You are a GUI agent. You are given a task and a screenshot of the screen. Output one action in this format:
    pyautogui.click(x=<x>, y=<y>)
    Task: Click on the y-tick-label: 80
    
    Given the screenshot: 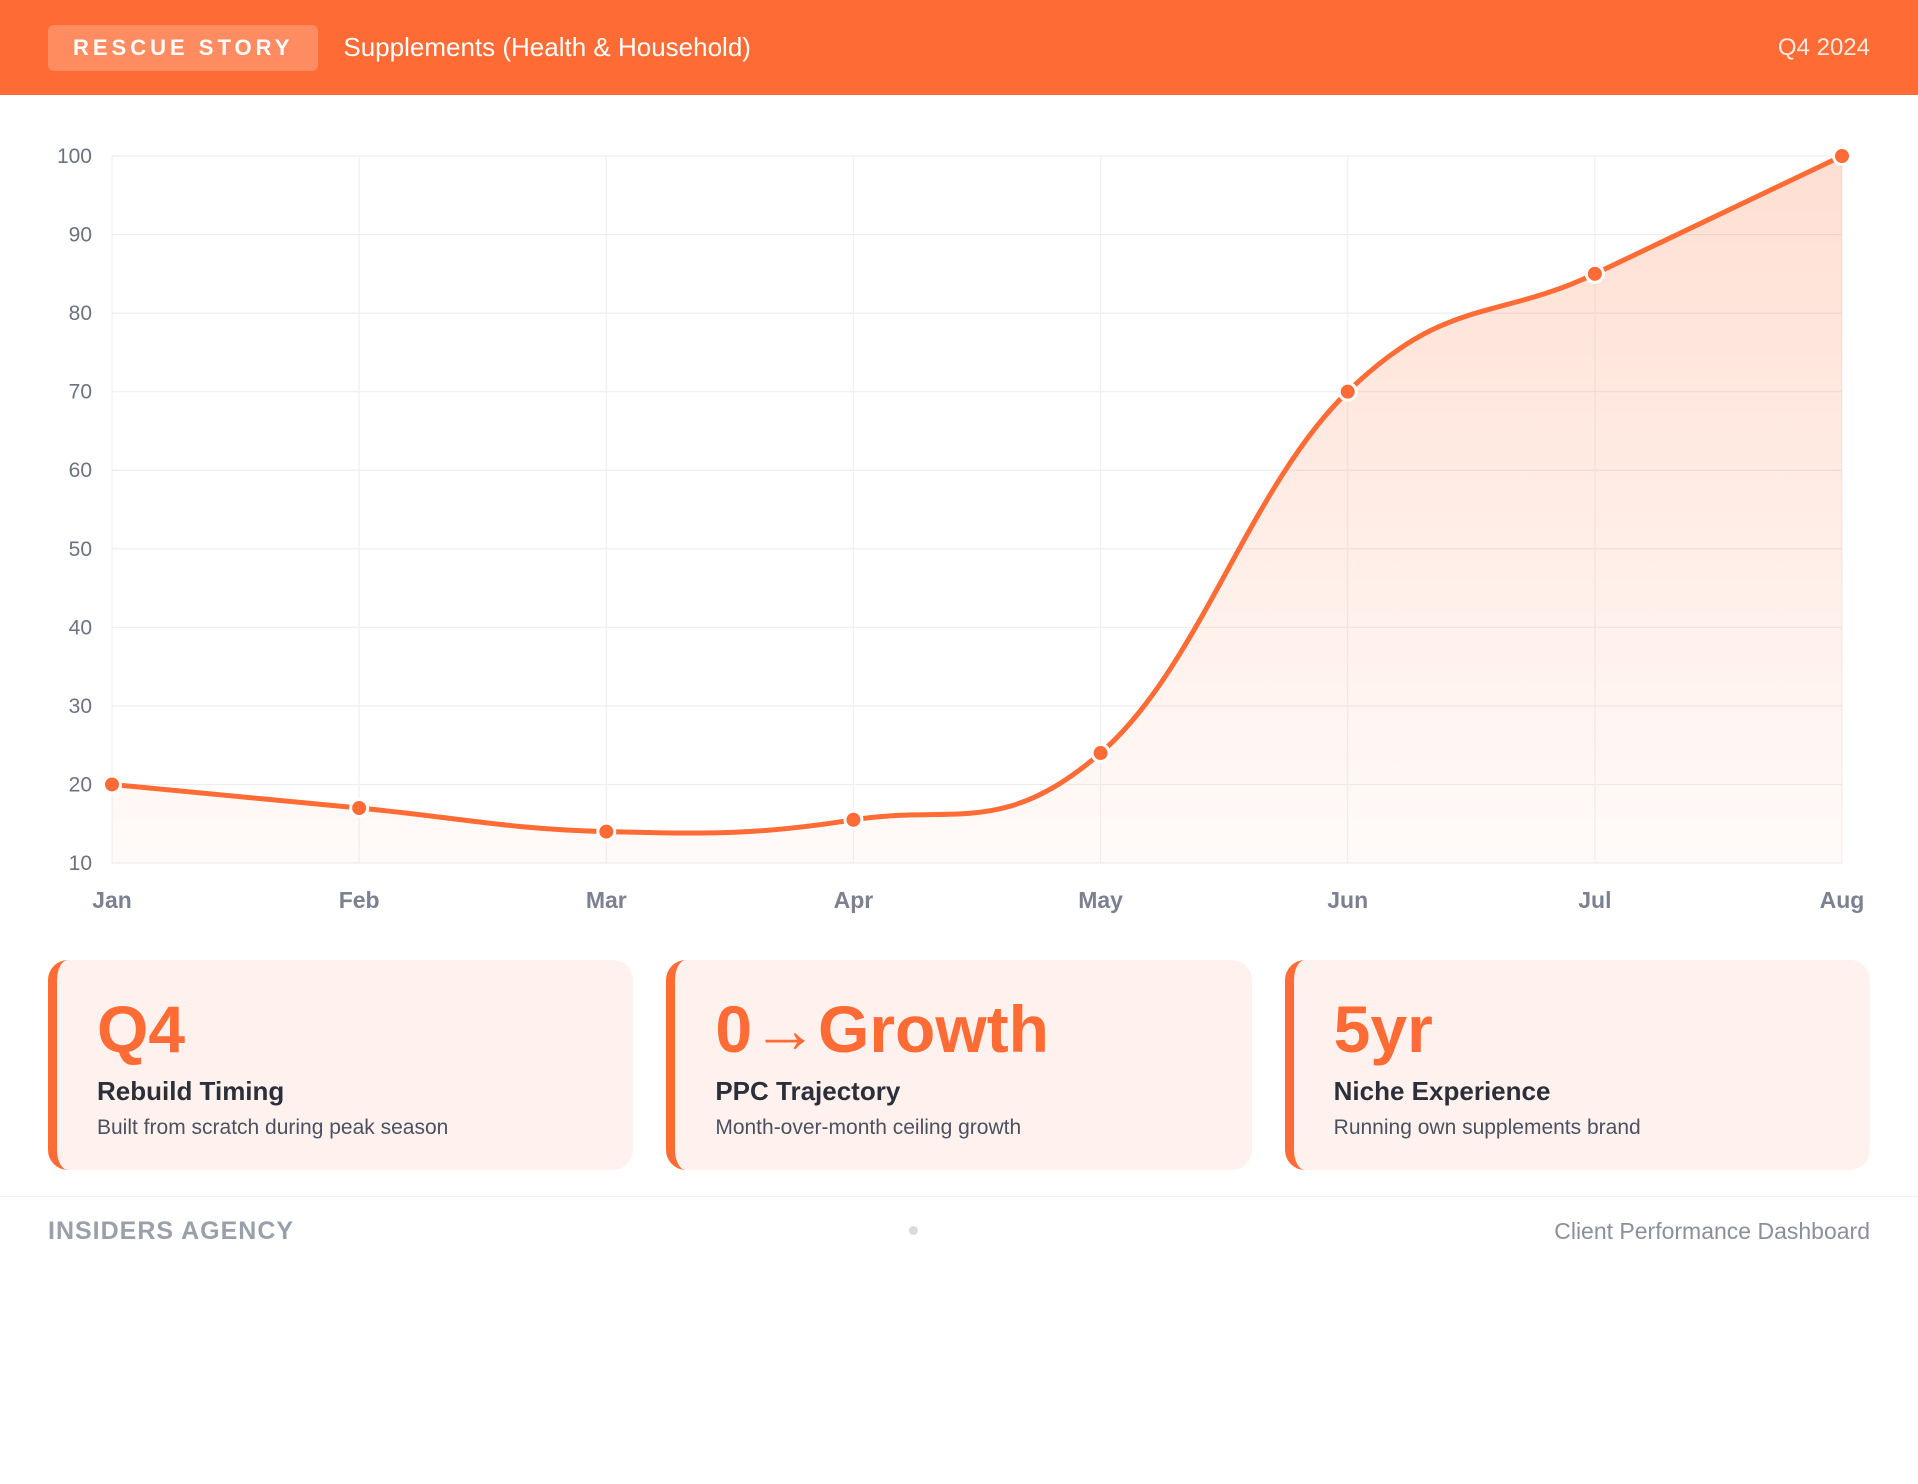 What is the action you would take?
    pyautogui.click(x=80, y=313)
    